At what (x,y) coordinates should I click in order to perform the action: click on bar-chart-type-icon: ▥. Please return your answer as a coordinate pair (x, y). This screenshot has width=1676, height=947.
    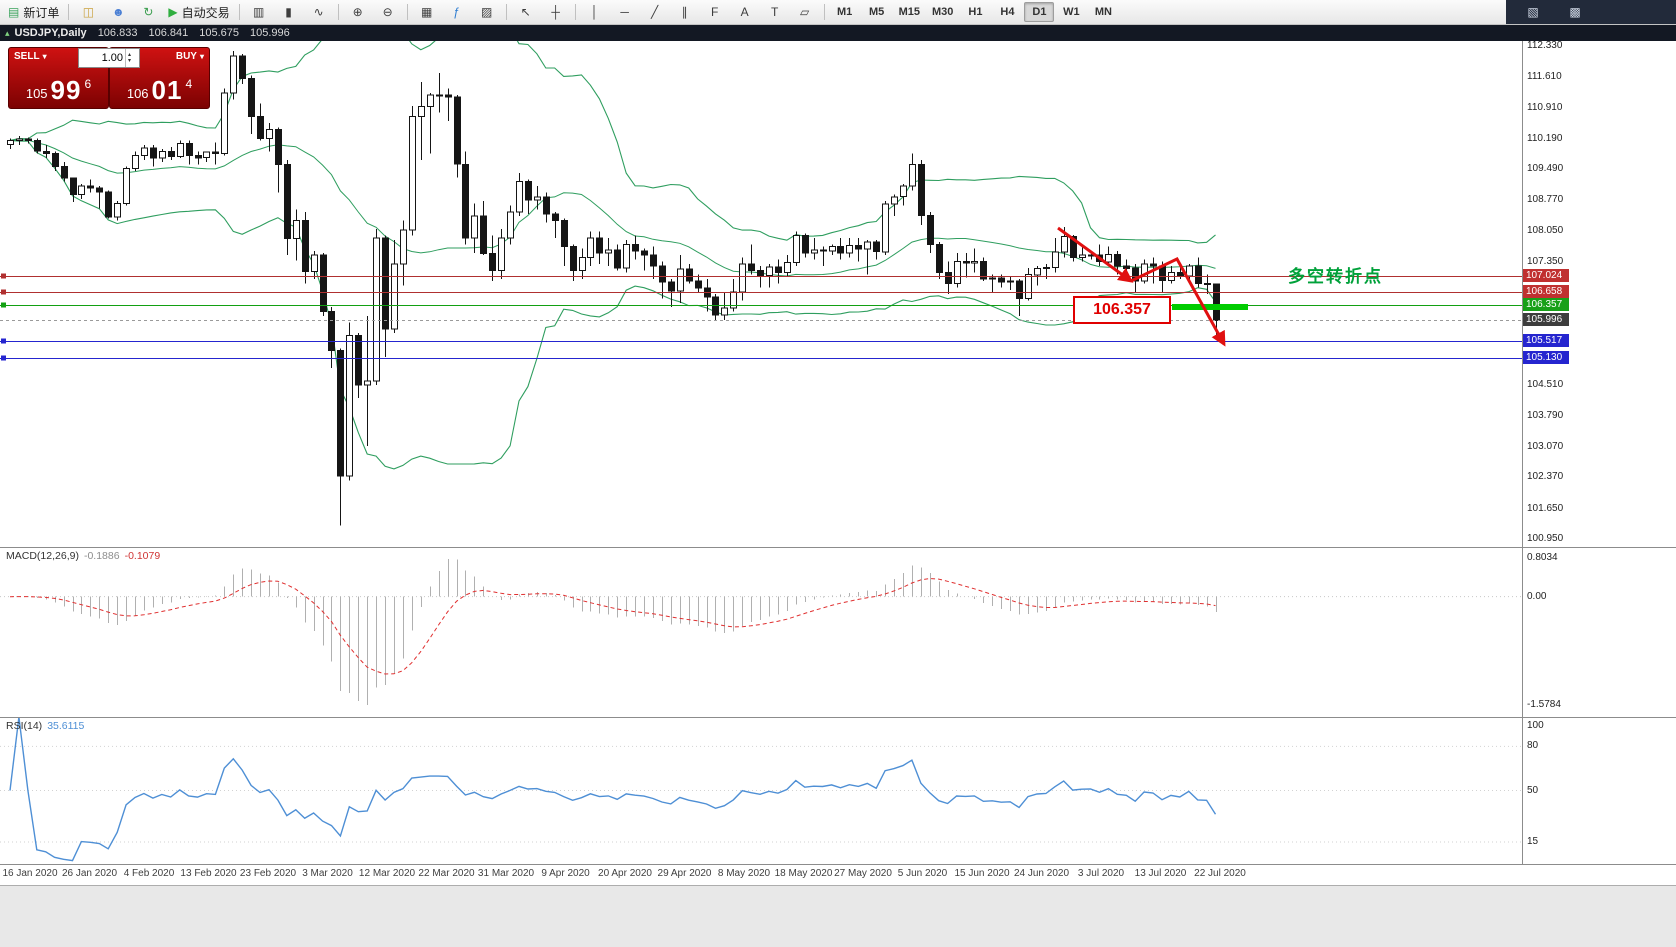
    Looking at the image, I should click on (259, 12).